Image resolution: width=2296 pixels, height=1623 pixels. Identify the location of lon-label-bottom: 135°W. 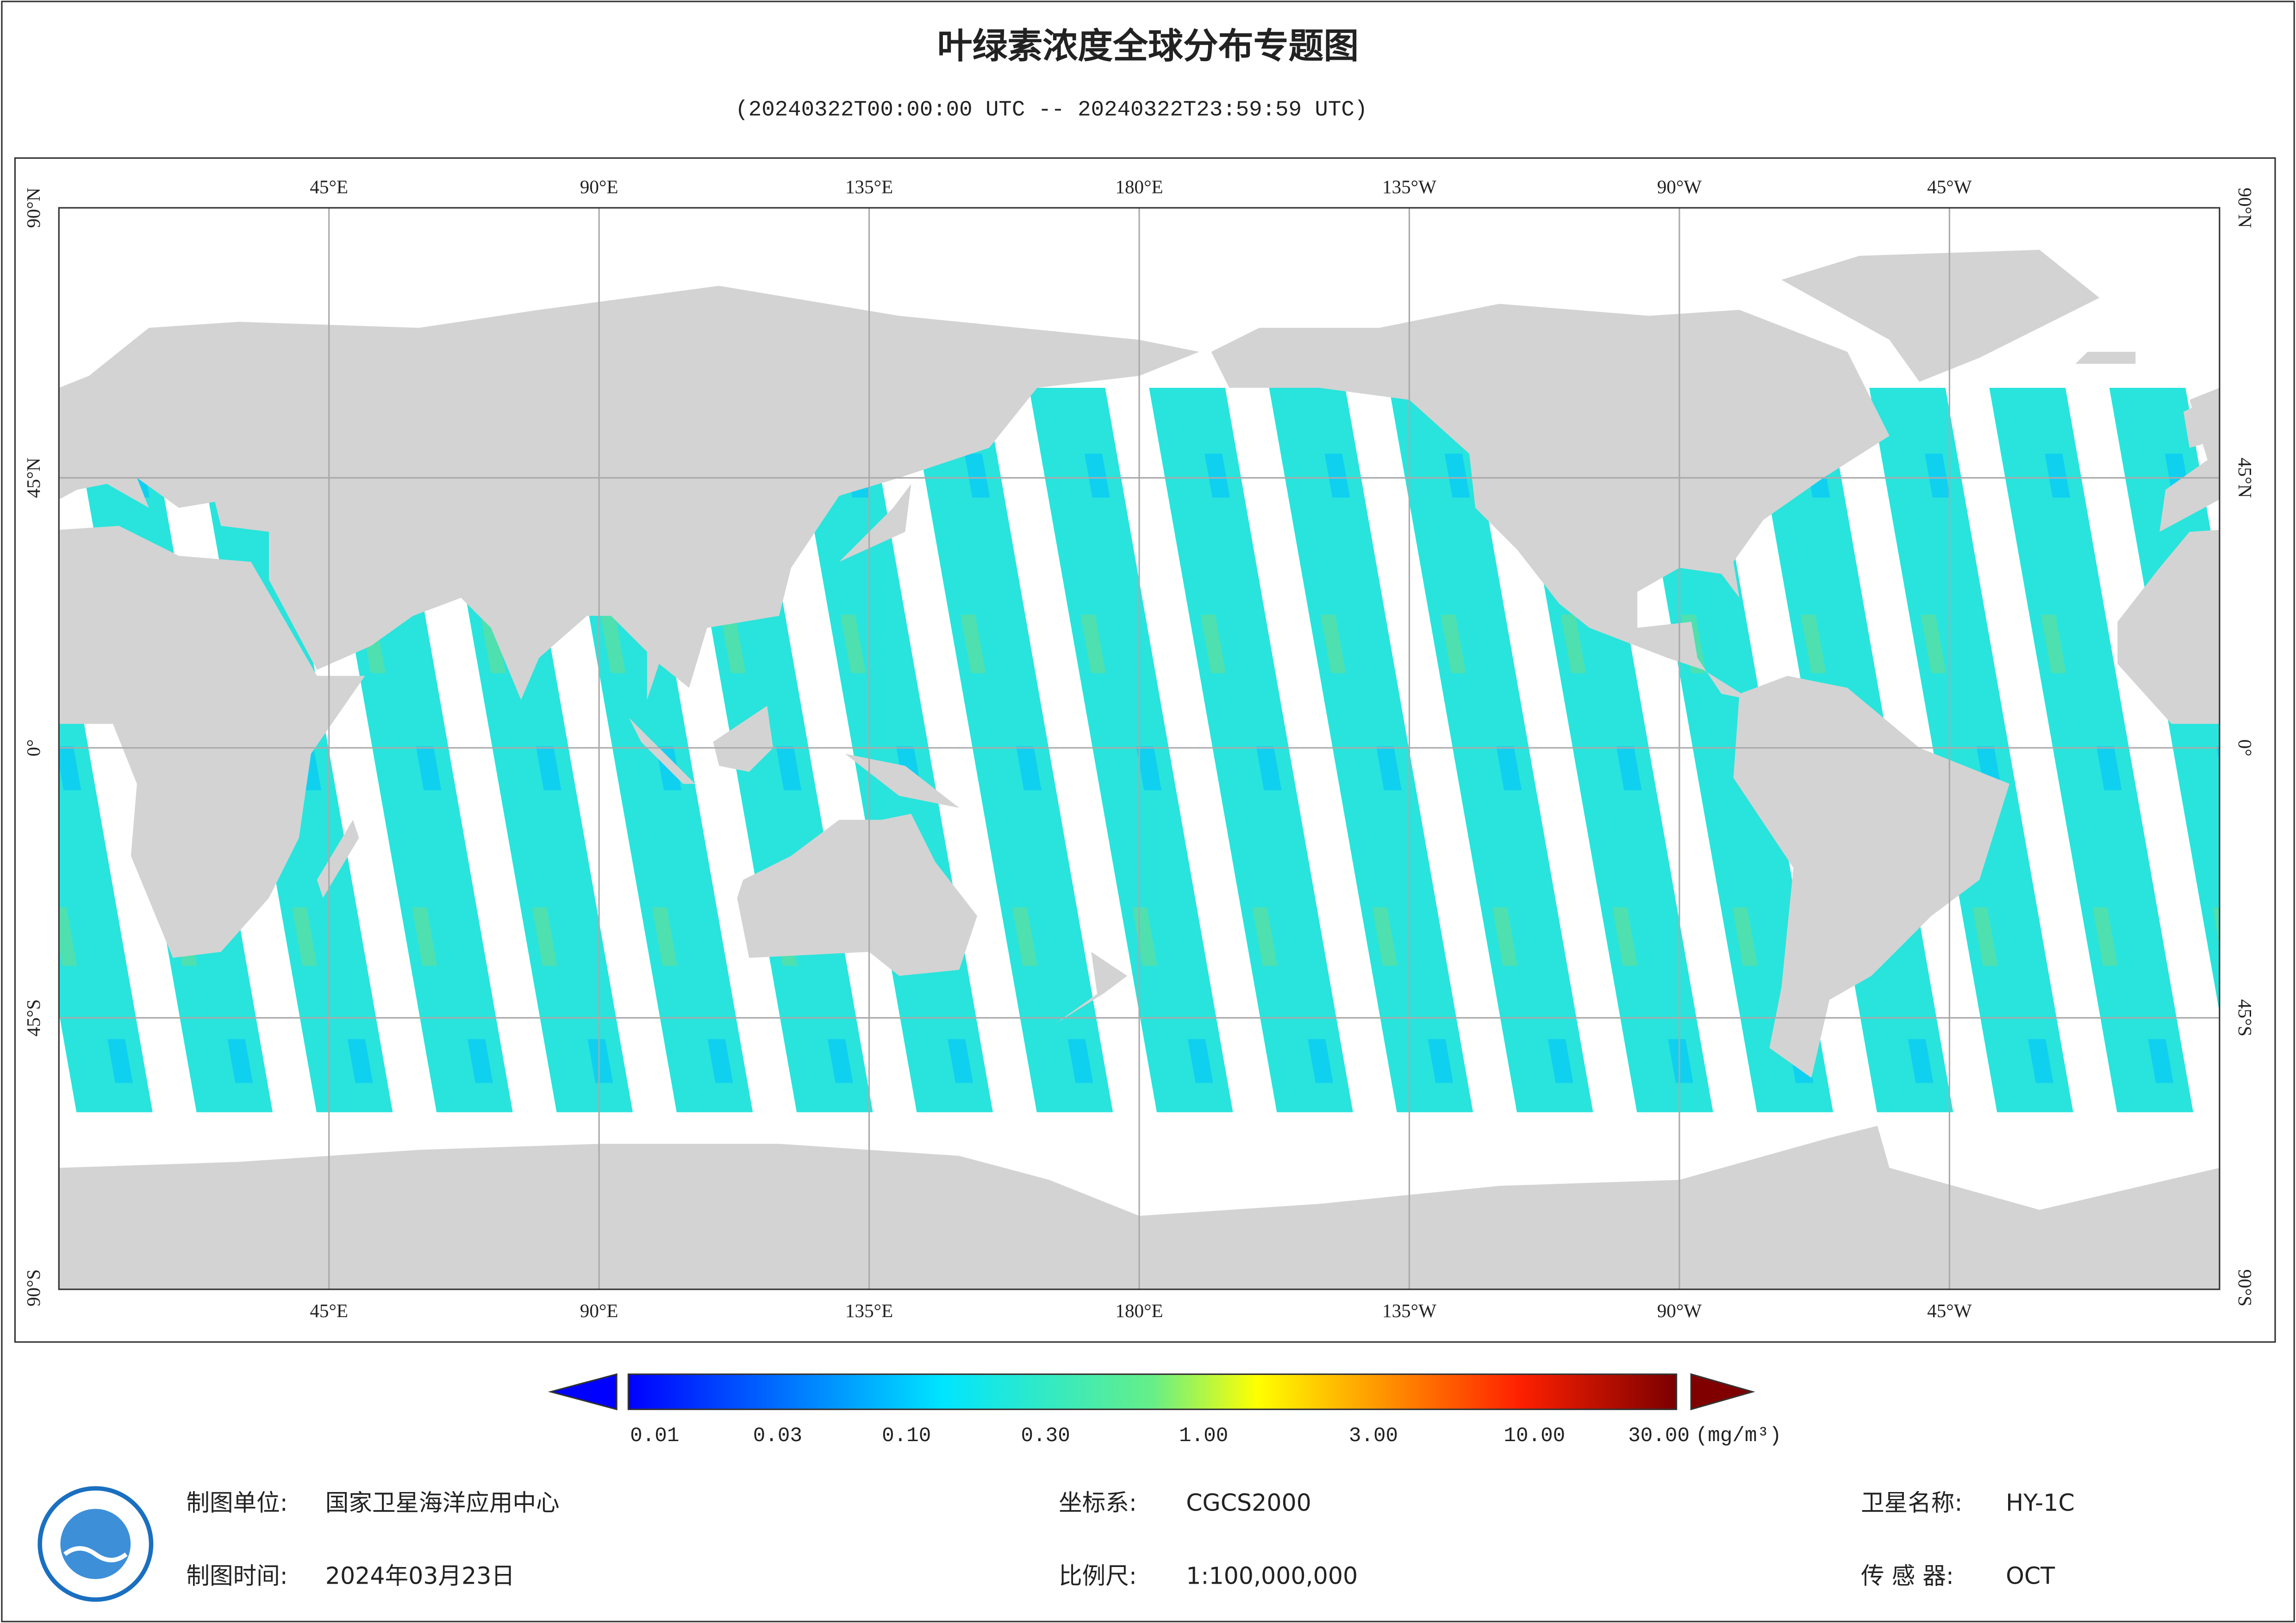
(1409, 1310).